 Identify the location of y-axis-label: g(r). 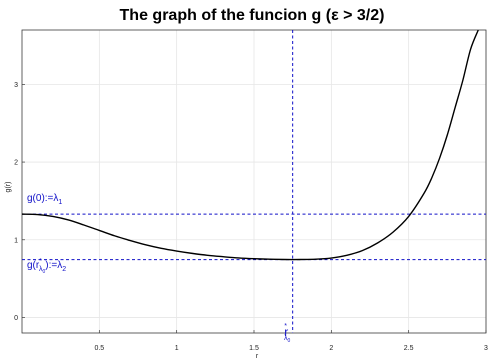
(8, 187).